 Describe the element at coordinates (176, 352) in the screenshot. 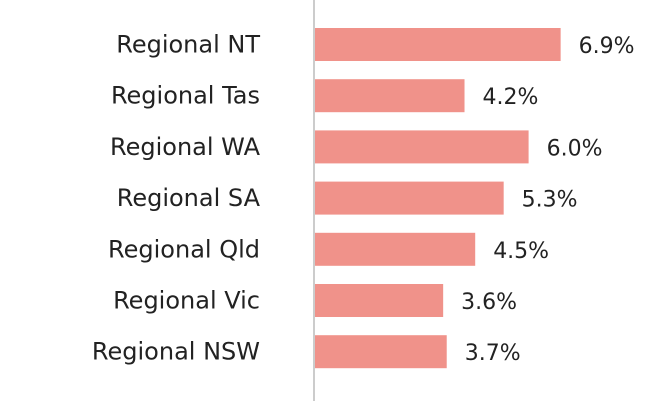

I see `category-label: Regional NSW` at that location.